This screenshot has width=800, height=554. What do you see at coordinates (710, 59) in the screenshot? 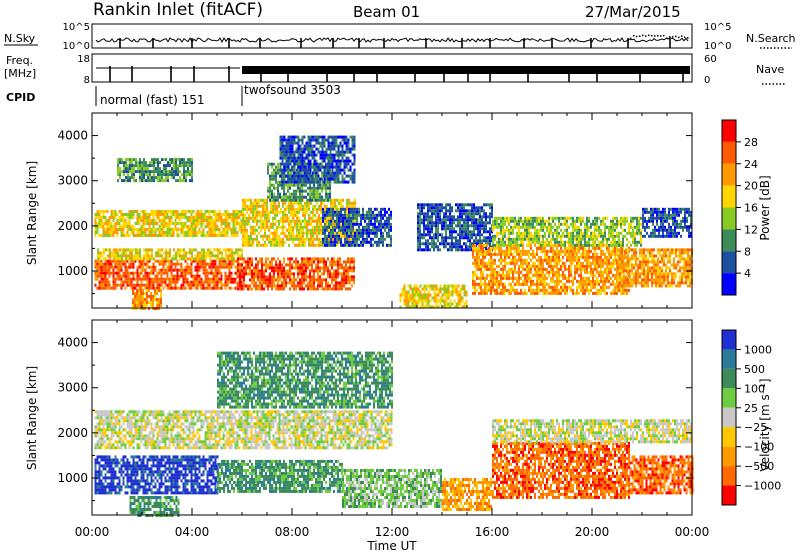
I see `nave-tick-top: 60` at bounding box center [710, 59].